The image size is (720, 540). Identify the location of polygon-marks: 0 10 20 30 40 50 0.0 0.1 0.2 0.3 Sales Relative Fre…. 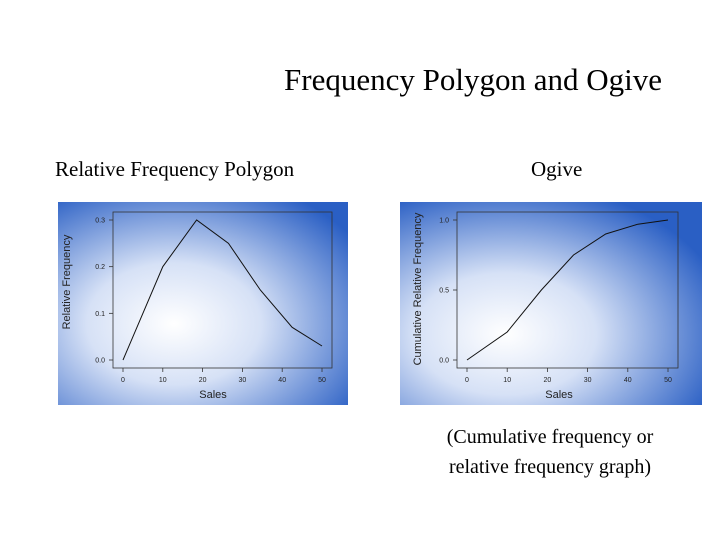
(197, 306).